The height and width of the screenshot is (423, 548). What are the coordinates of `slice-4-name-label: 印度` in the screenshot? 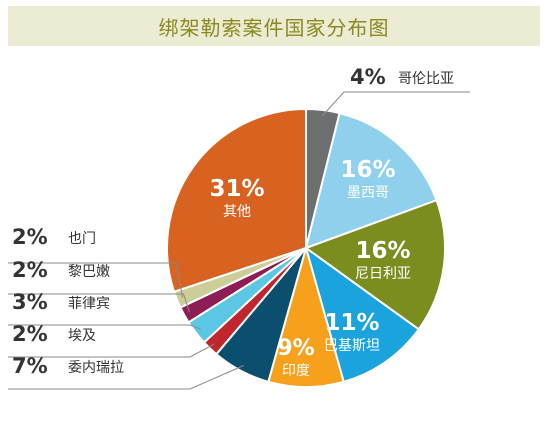 It's located at (296, 371).